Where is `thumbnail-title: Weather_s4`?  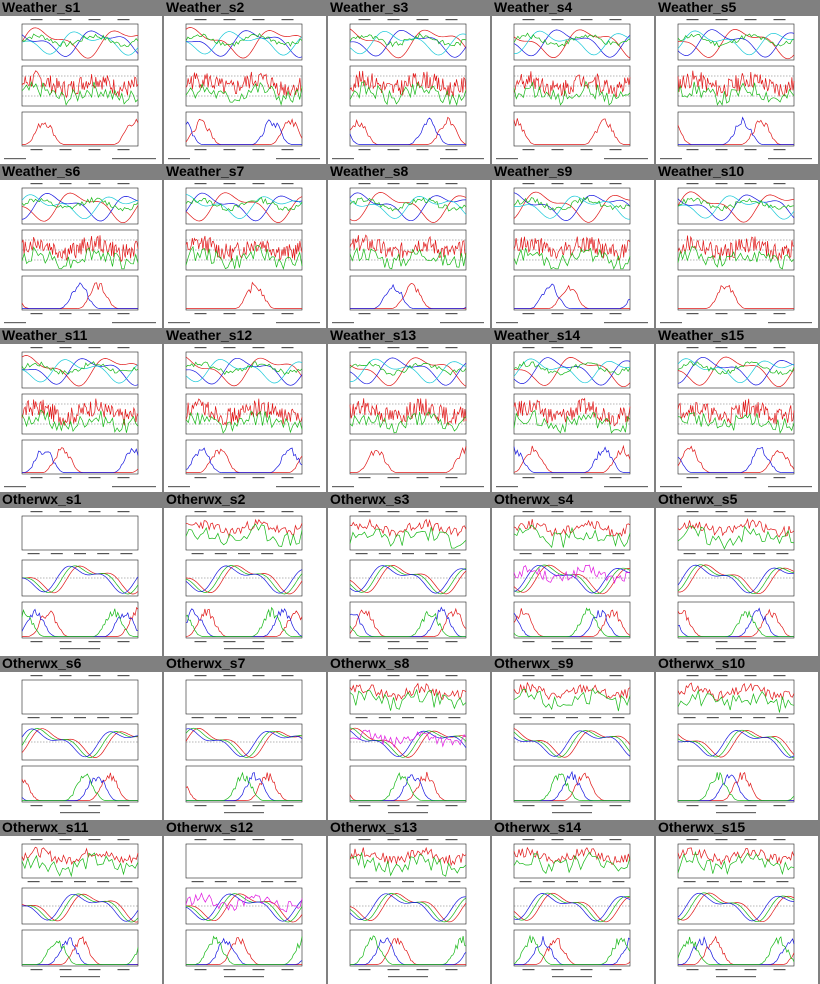
thumbnail-title: Weather_s4 is located at coordinates (533, 7).